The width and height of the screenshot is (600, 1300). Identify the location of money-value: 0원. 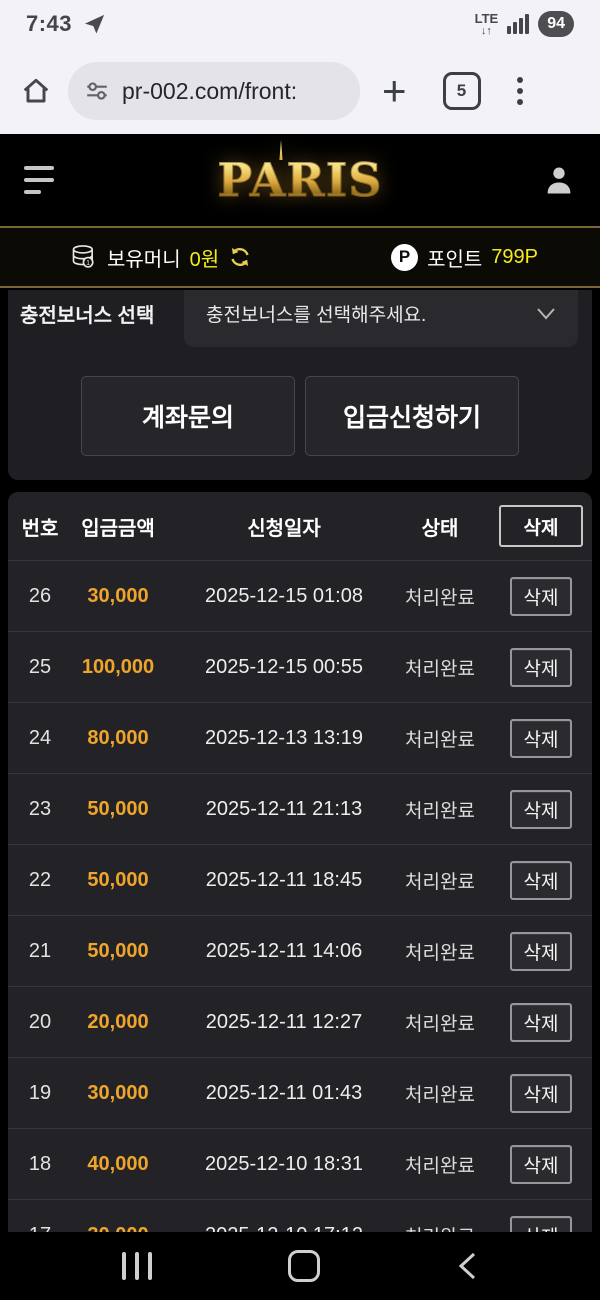
(204, 259).